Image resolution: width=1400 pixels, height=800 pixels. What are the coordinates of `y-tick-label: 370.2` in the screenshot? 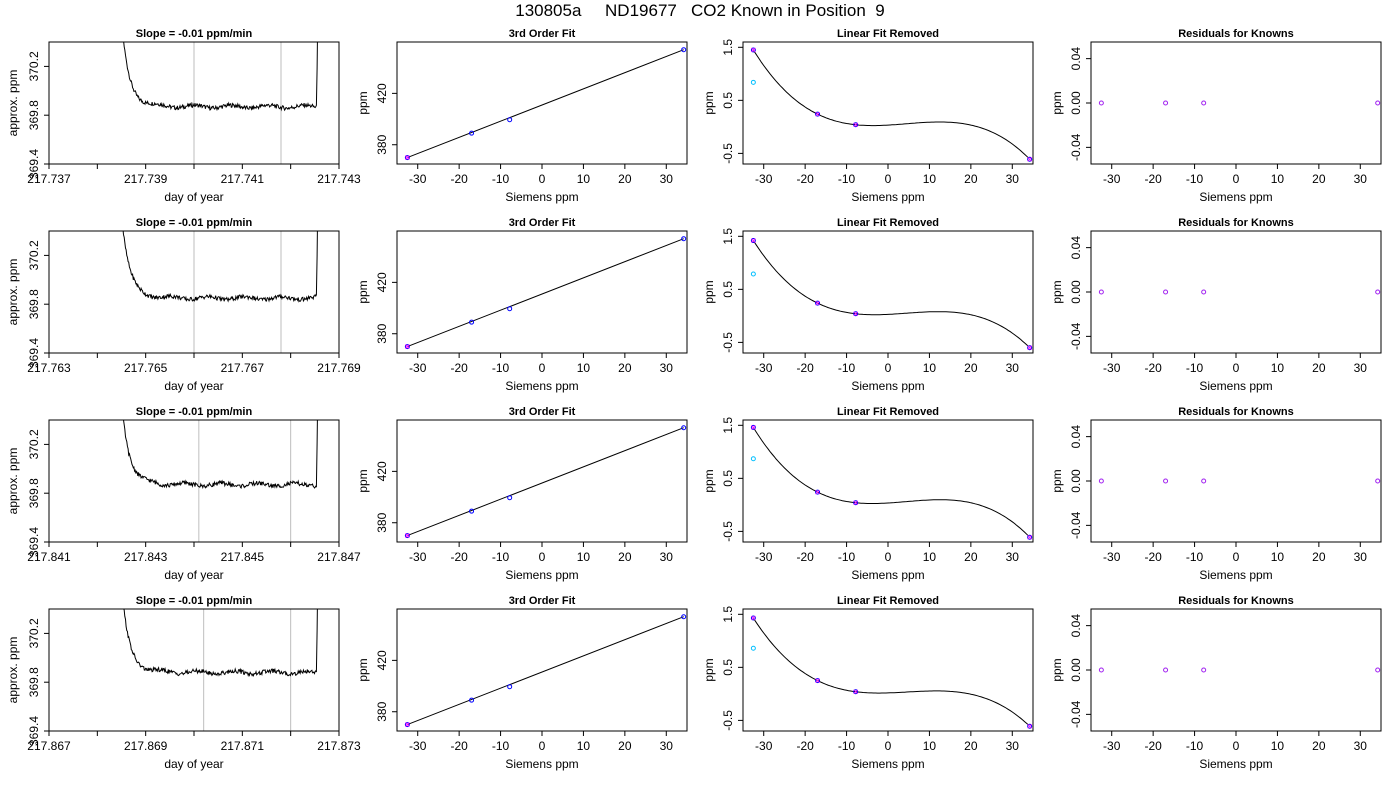 It's located at (34, 633).